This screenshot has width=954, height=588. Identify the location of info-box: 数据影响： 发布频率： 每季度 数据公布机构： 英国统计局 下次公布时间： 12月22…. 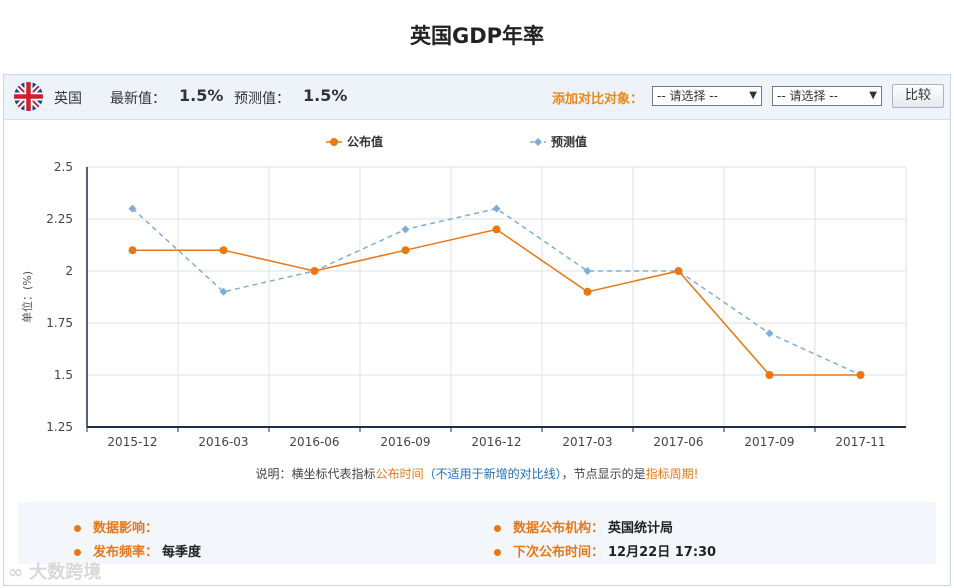
(477, 533).